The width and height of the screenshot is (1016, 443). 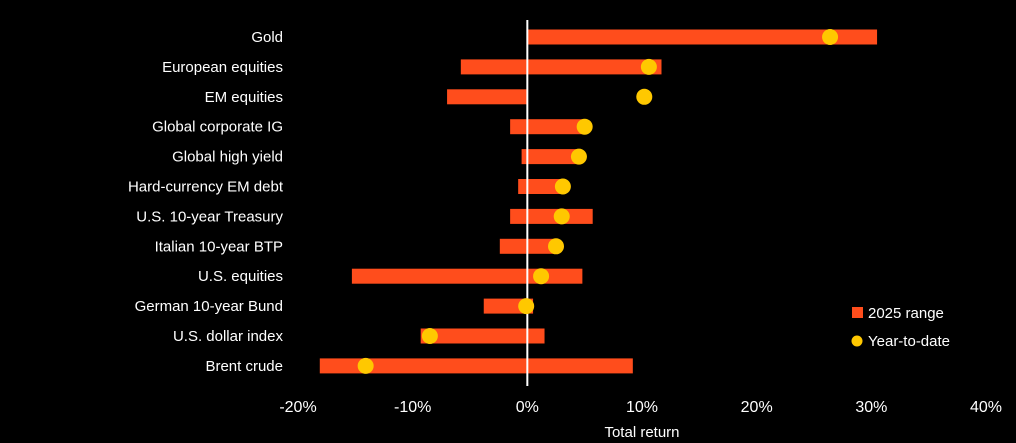 I want to click on x-axis-title: Total return, so click(x=641, y=432).